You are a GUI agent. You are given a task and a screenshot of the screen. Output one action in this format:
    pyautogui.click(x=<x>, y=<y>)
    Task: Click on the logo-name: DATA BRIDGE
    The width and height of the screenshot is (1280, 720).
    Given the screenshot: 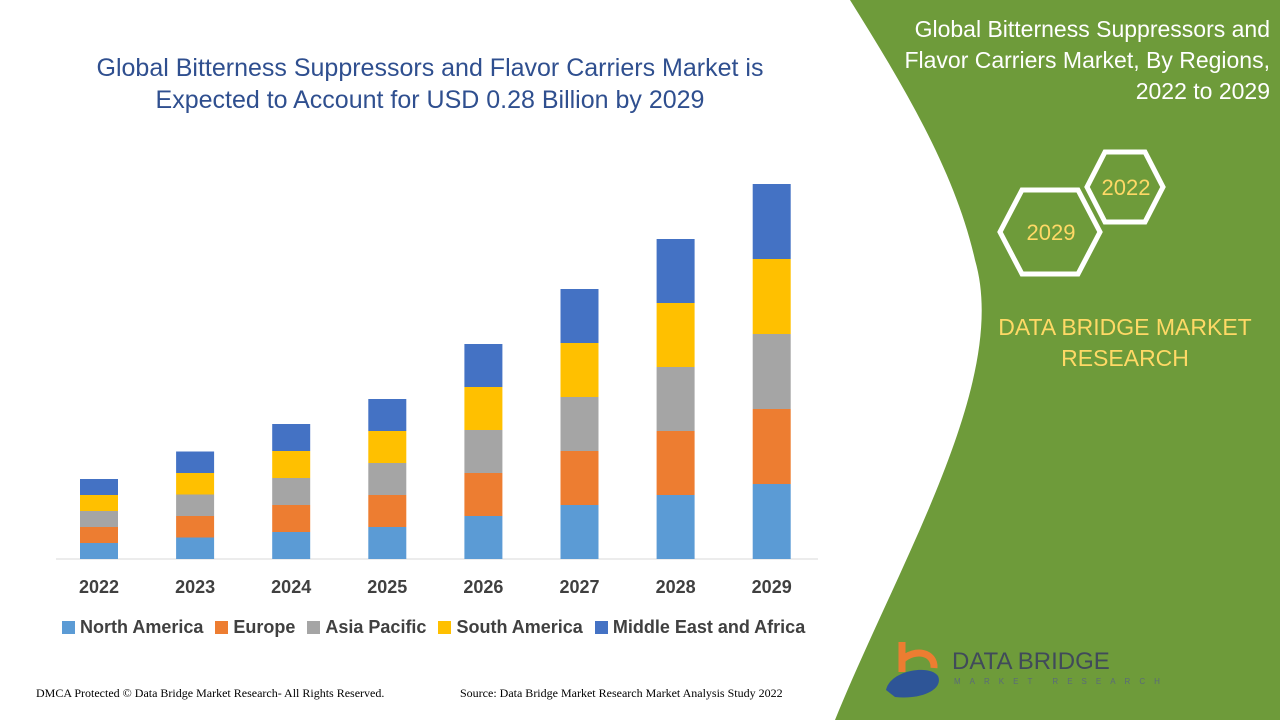 What is the action you would take?
    pyautogui.click(x=1031, y=661)
    